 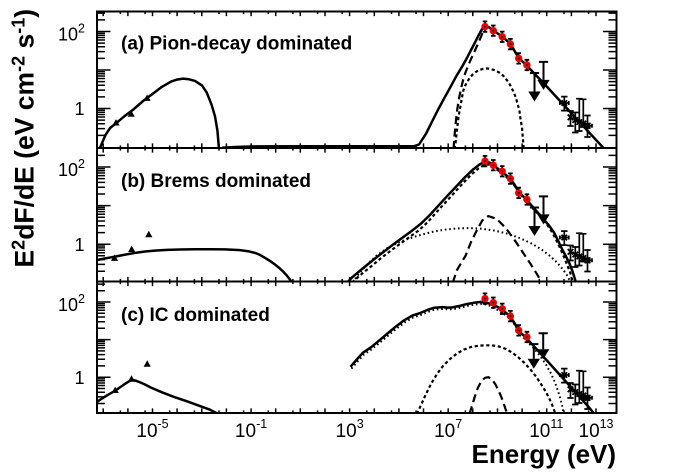 I want to click on svg-text: -1, so click(x=261, y=424).